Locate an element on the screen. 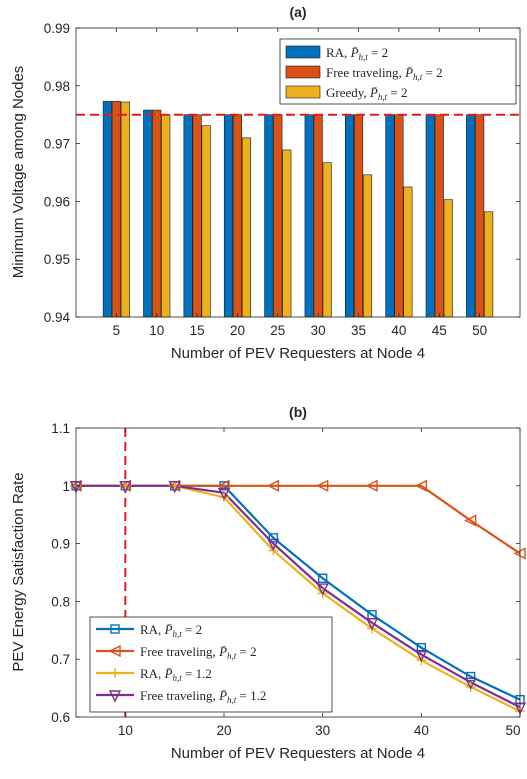 This screenshot has width=527, height=779. chart-title-b: (b) is located at coordinates (298, 412).